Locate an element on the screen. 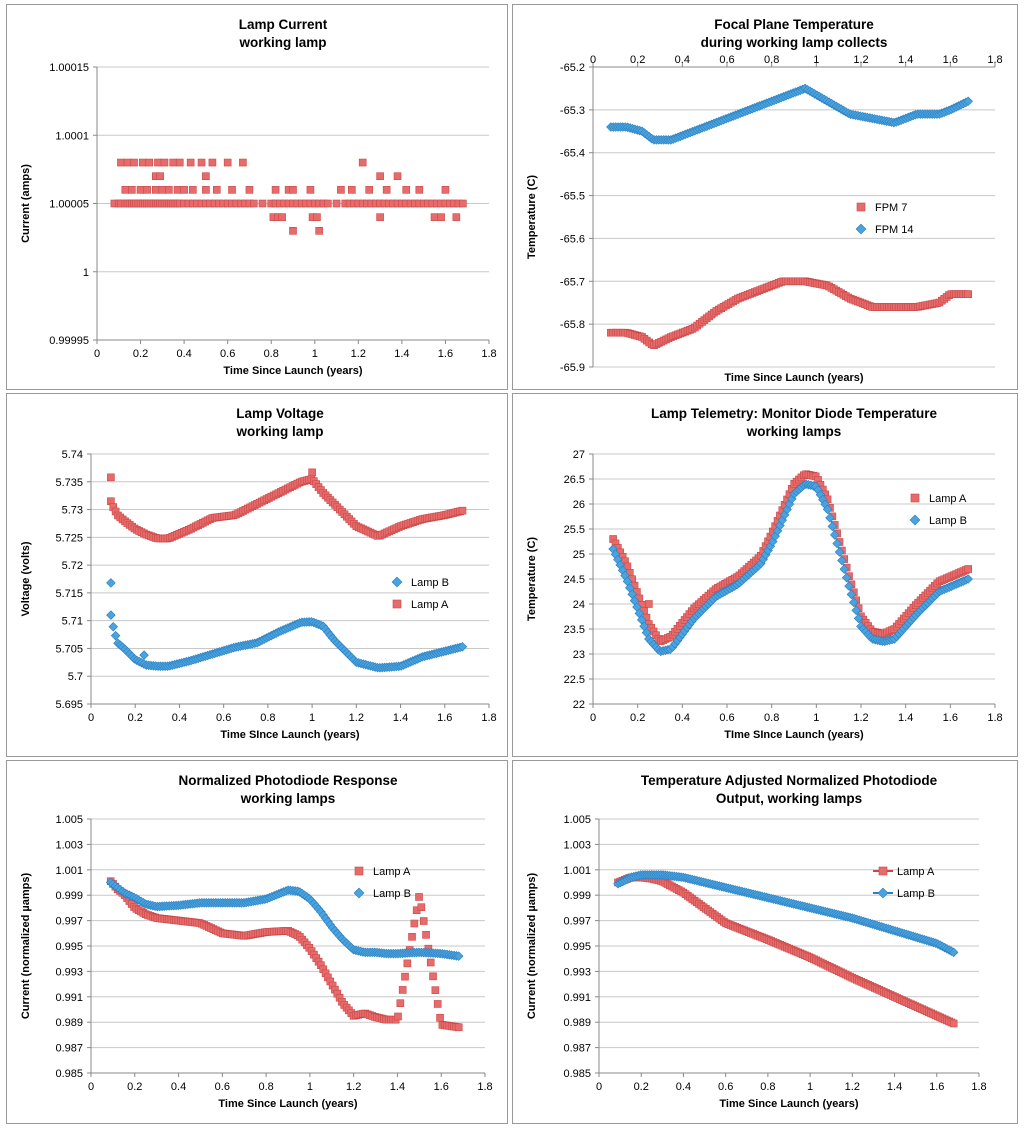  y-tick-label: 1.00015 is located at coordinates (69, 68).